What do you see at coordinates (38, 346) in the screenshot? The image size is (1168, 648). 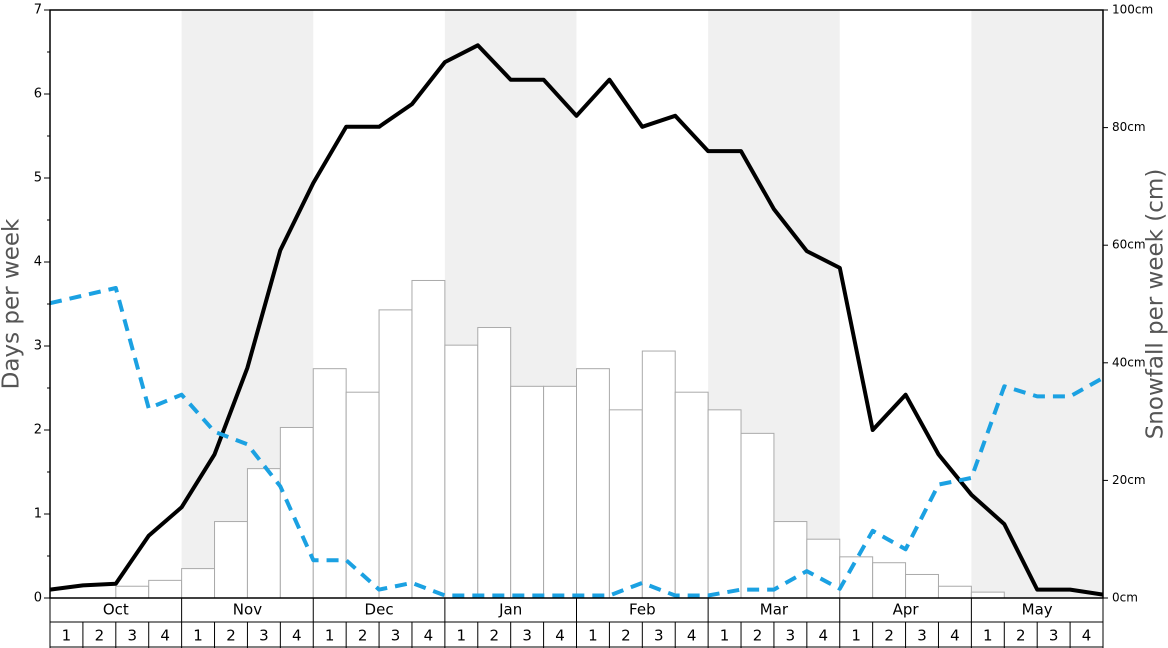 I see `y-tick-label: 3` at bounding box center [38, 346].